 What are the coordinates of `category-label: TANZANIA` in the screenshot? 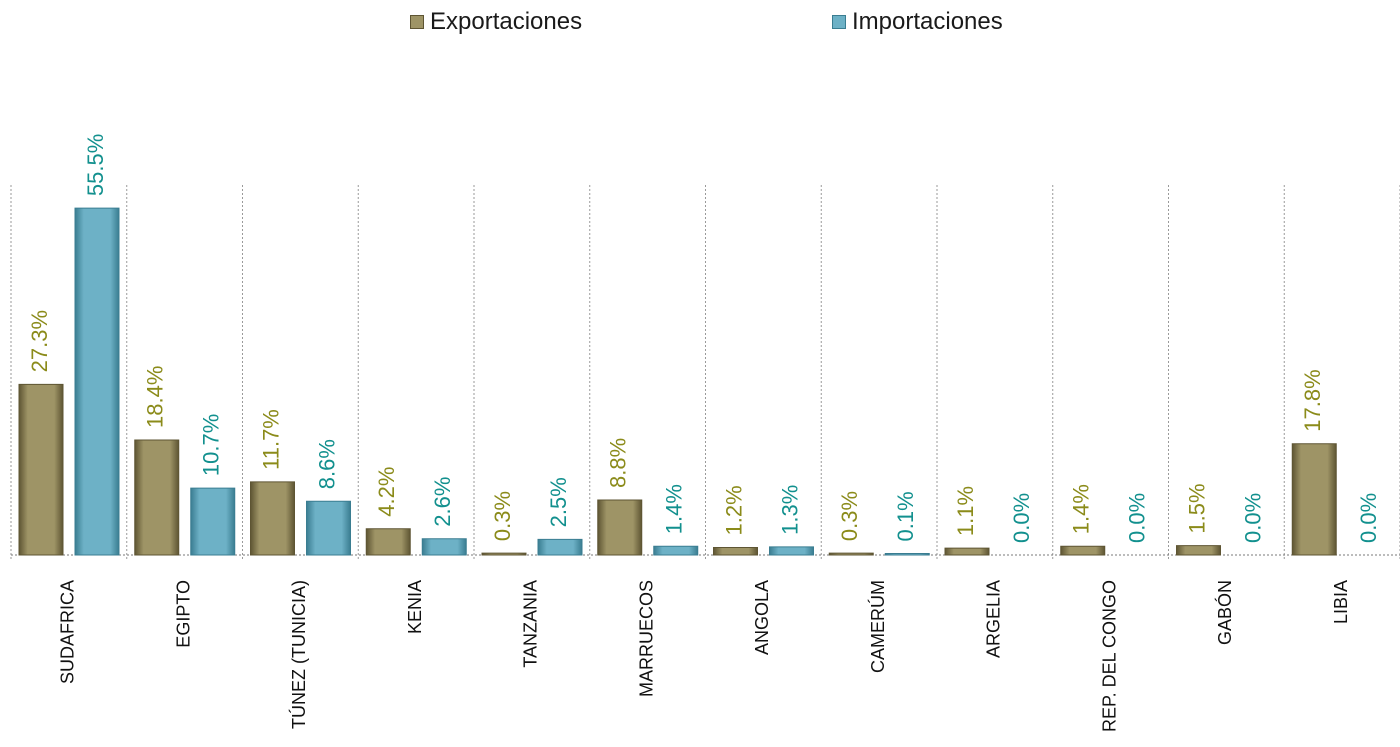 It's located at (531, 624).